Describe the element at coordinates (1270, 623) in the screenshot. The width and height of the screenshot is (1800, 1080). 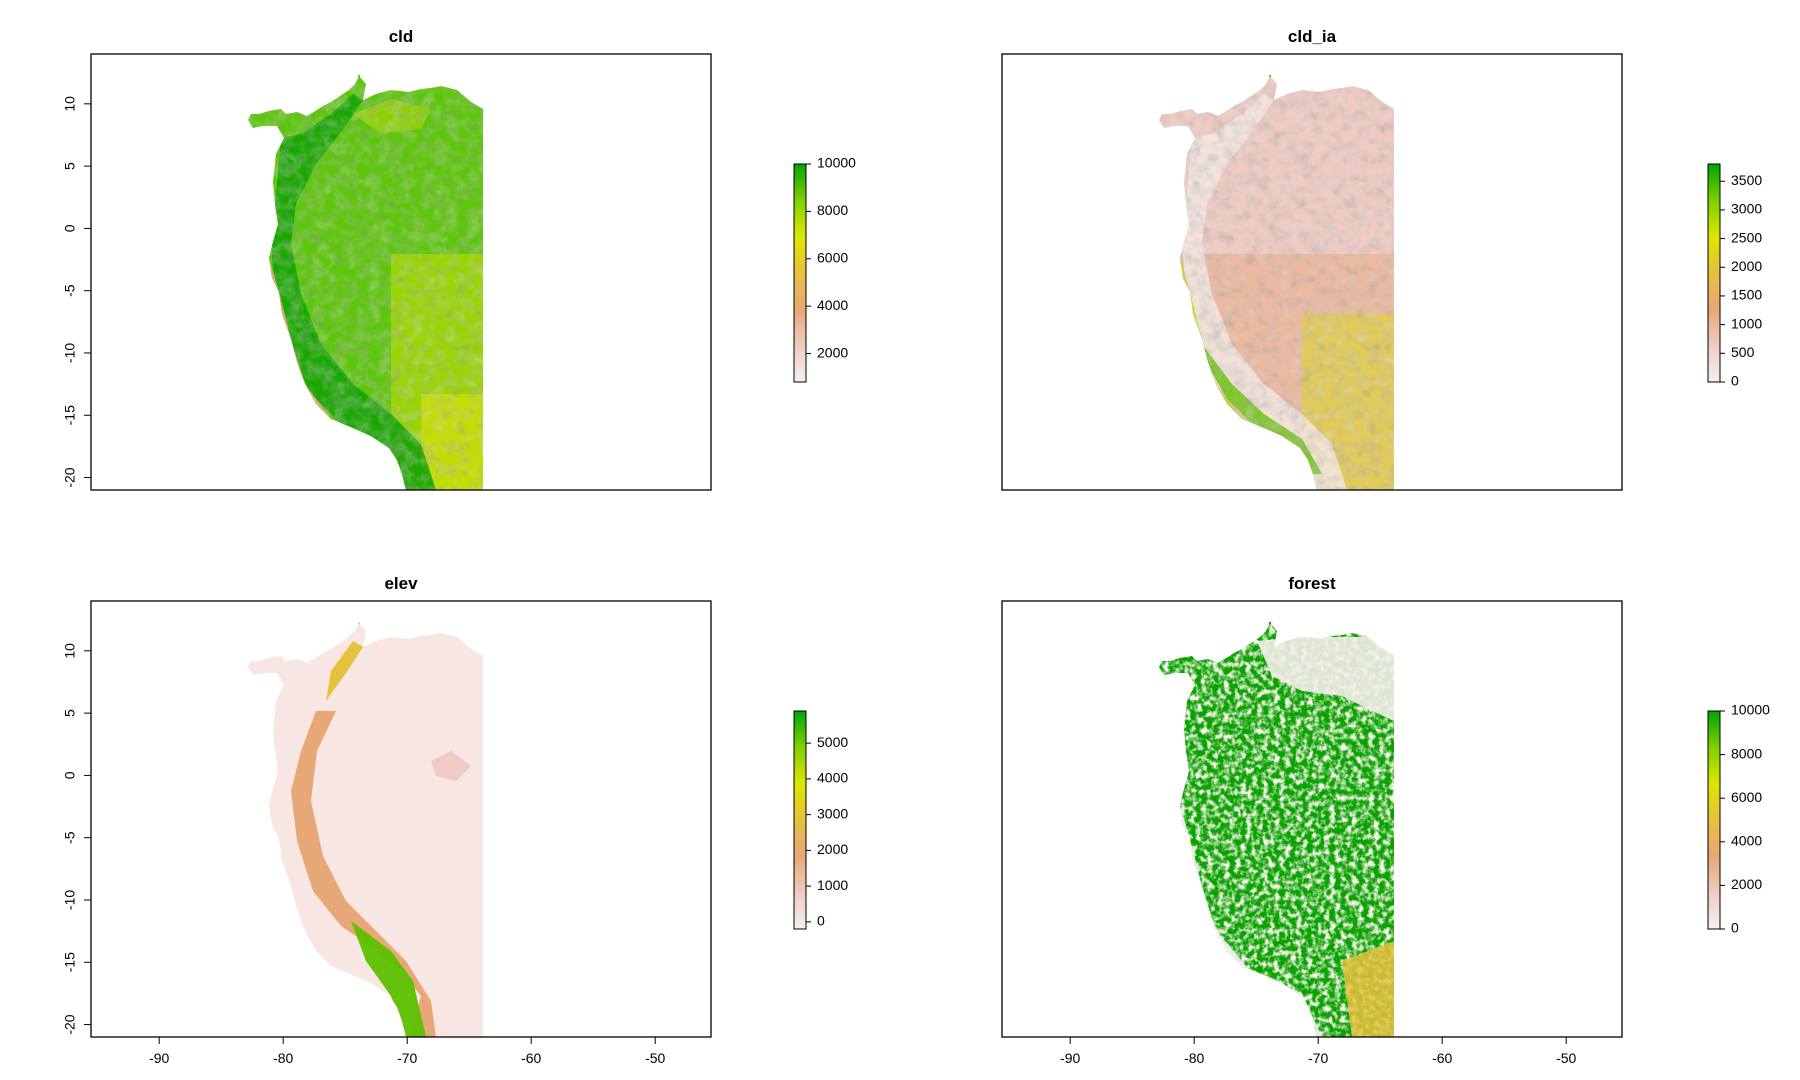
I see `forest-island` at that location.